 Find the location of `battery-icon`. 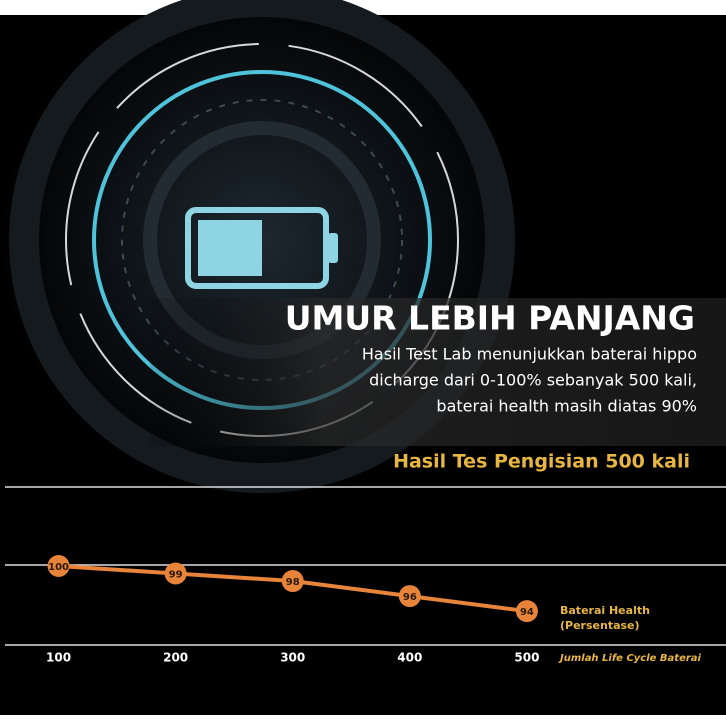

battery-icon is located at coordinates (261, 248).